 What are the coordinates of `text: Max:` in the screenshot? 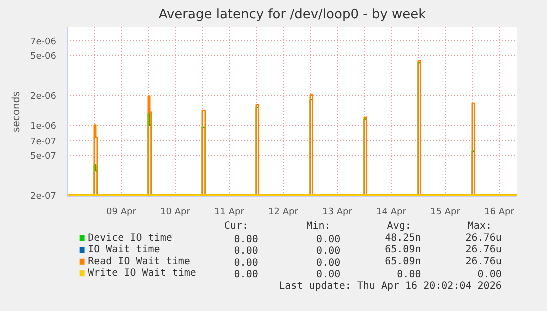 It's located at (480, 226).